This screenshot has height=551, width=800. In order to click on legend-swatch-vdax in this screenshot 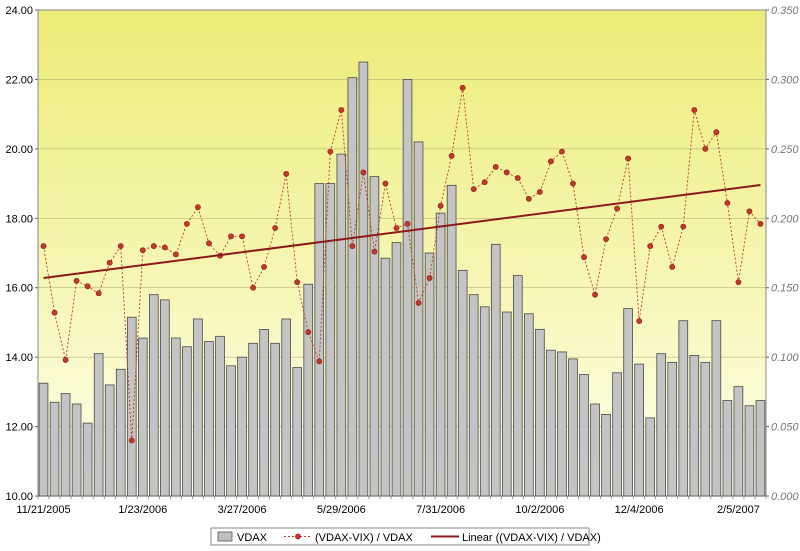, I will do `click(225, 536)`.